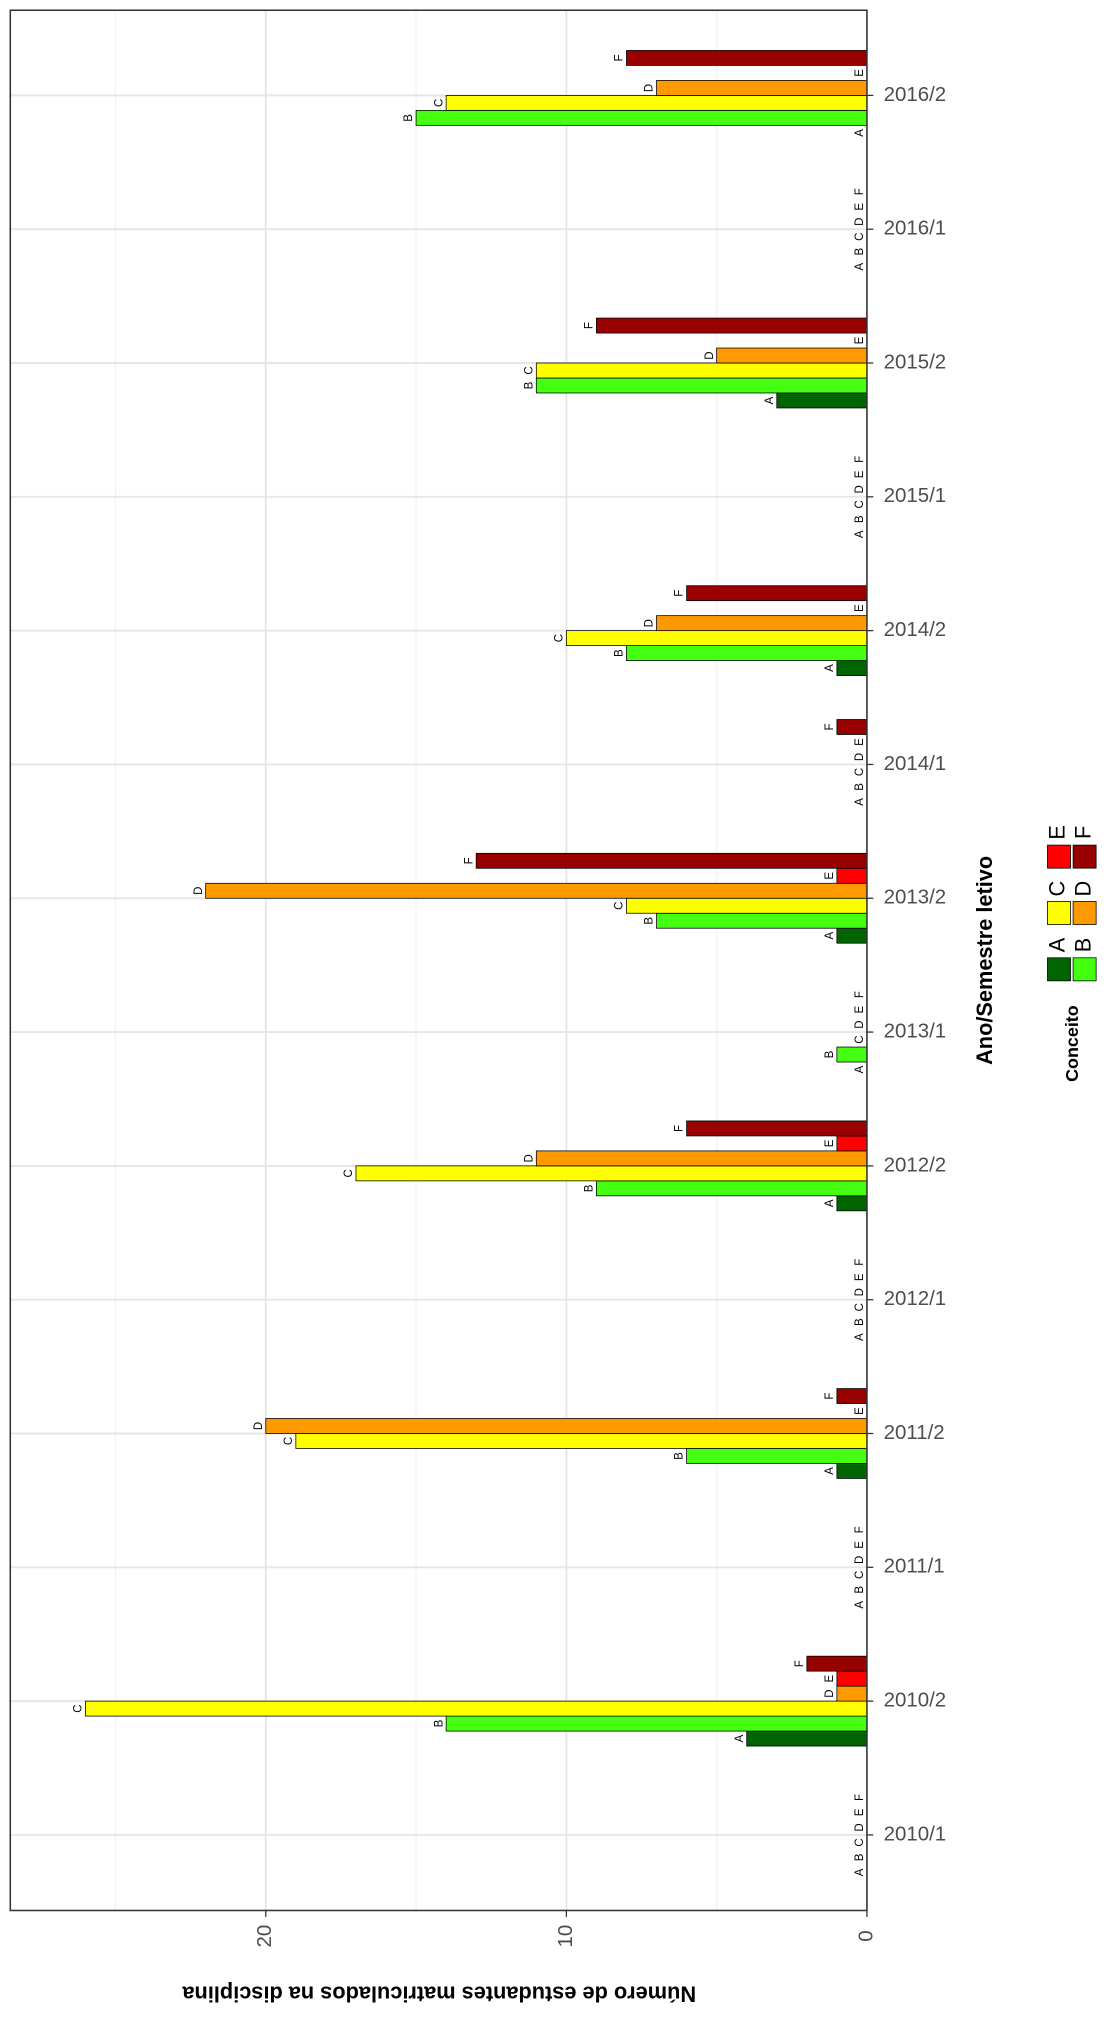 The width and height of the screenshot is (1109, 2027). What do you see at coordinates (915, 361) in the screenshot?
I see `x-tick-label: 2015/2` at bounding box center [915, 361].